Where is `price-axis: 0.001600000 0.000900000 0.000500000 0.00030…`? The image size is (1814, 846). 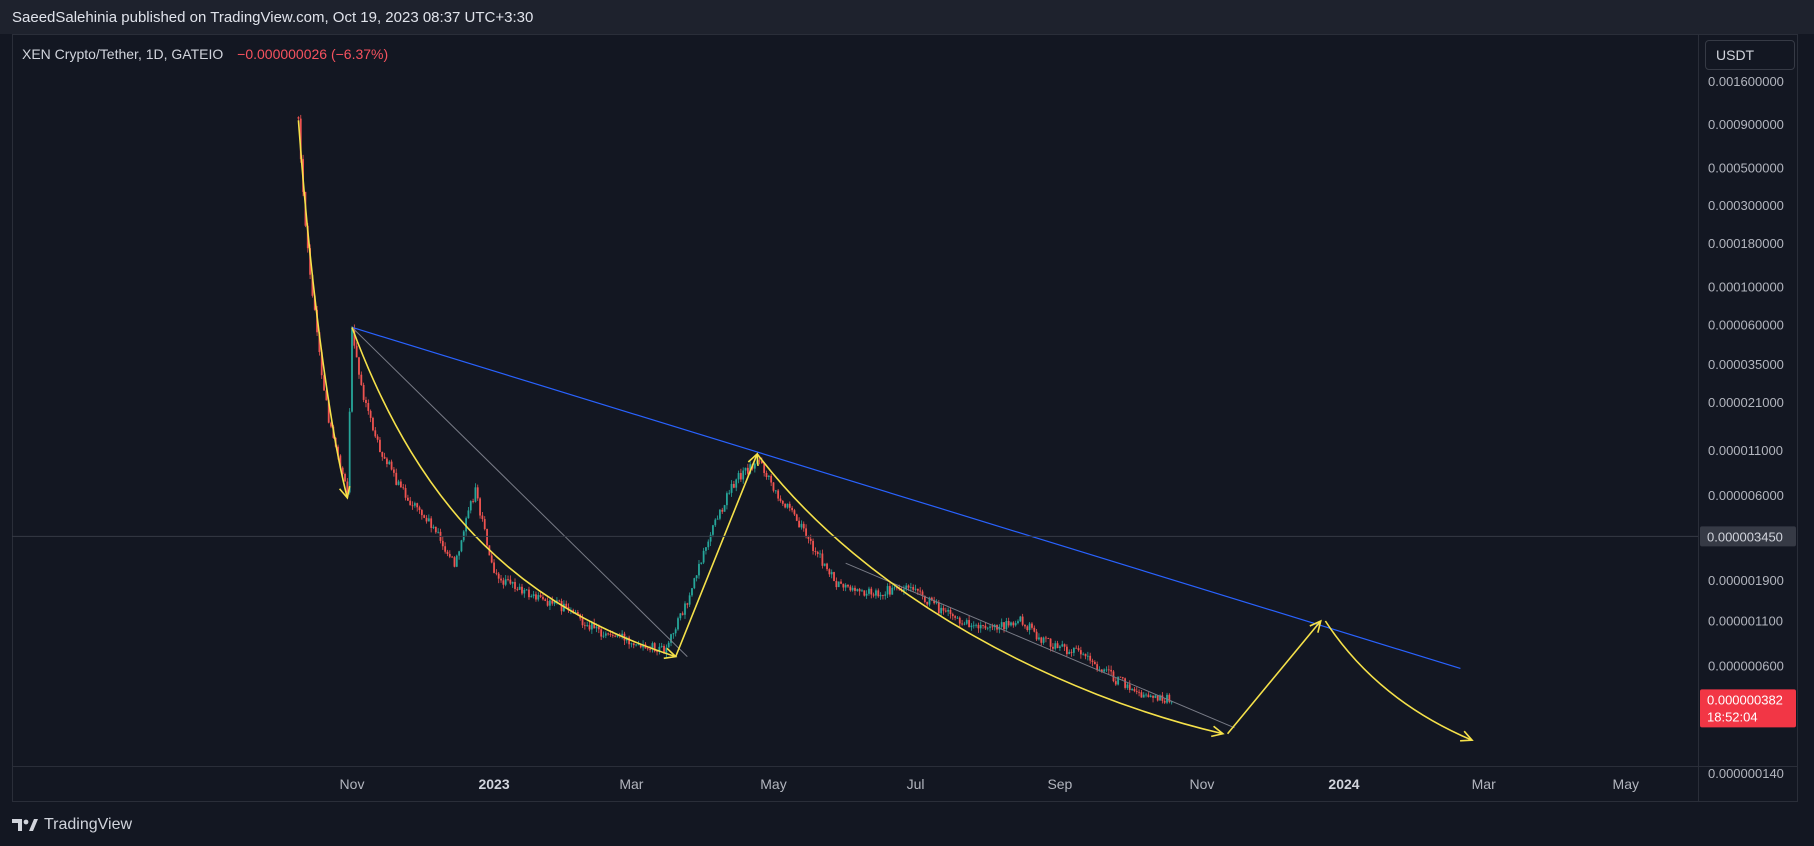
price-axis: 0.001600000 0.000900000 0.000500000 0.00030… is located at coordinates (1746, 427).